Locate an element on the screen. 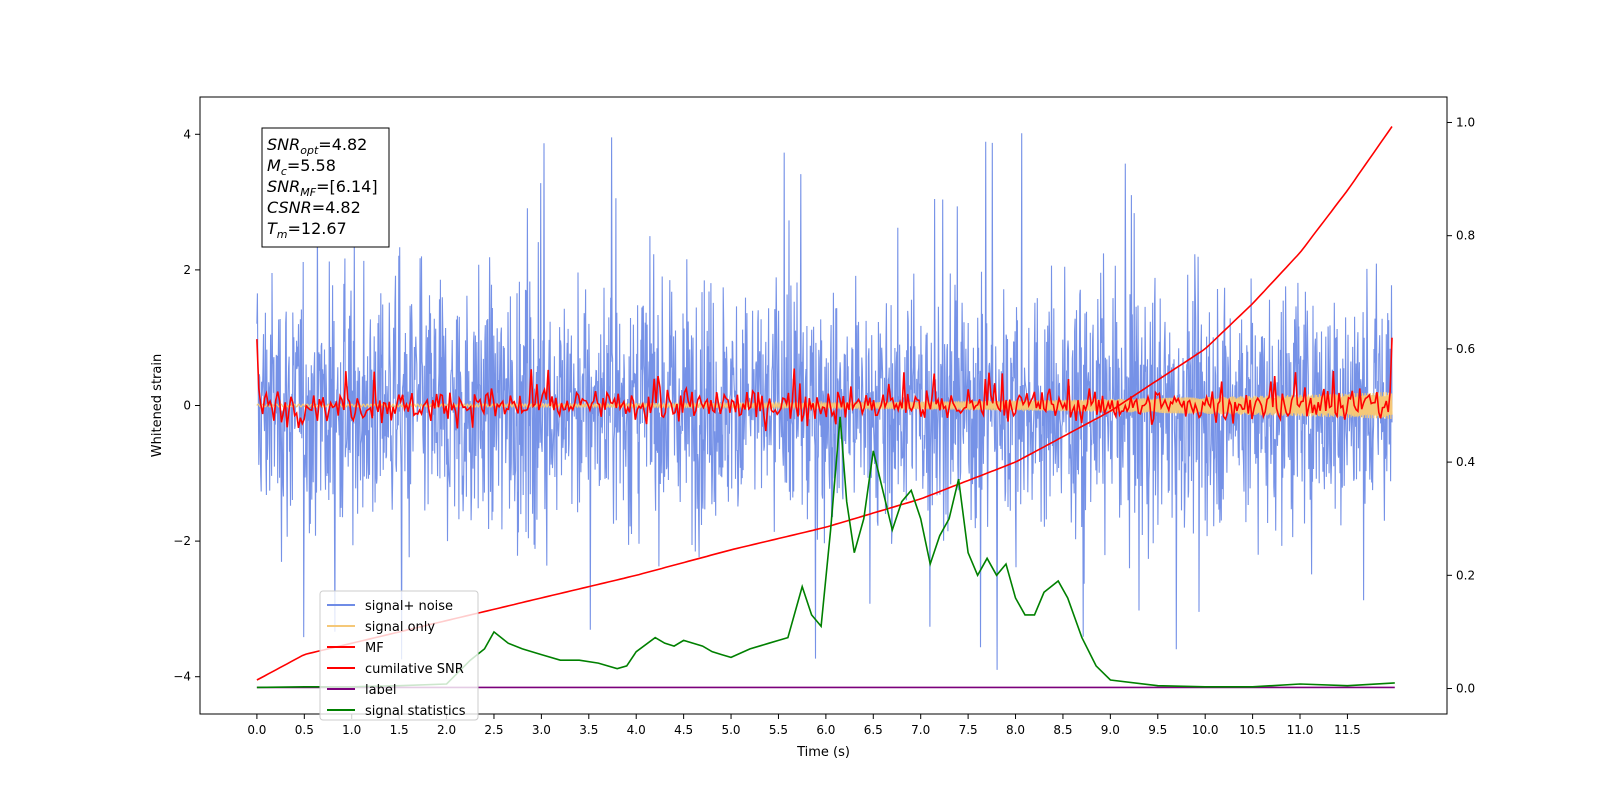 The height and width of the screenshot is (800, 1600). legend-frame is located at coordinates (399, 655).